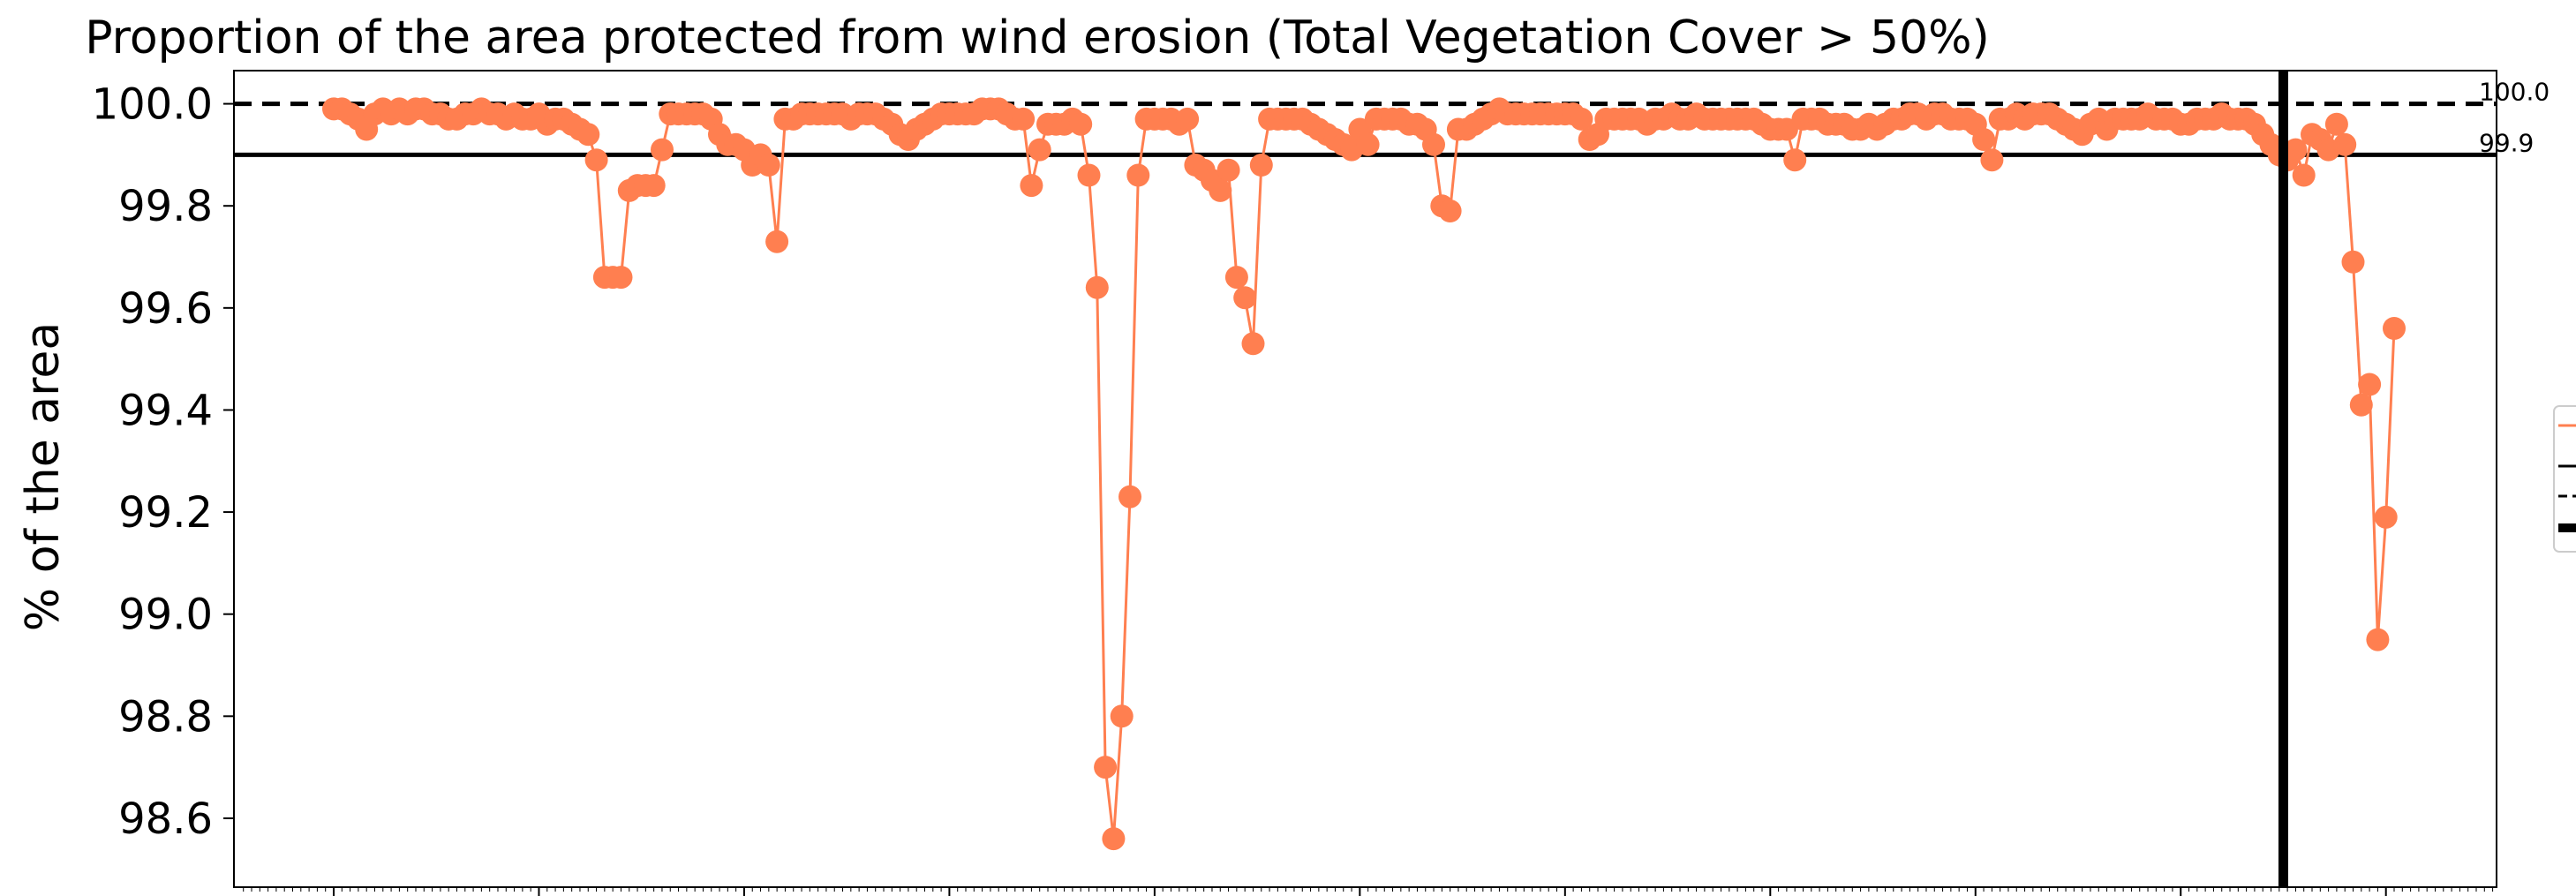 This screenshot has width=2576, height=896. Describe the element at coordinates (44, 476) in the screenshot. I see `y-axis-label: % of the area` at that location.